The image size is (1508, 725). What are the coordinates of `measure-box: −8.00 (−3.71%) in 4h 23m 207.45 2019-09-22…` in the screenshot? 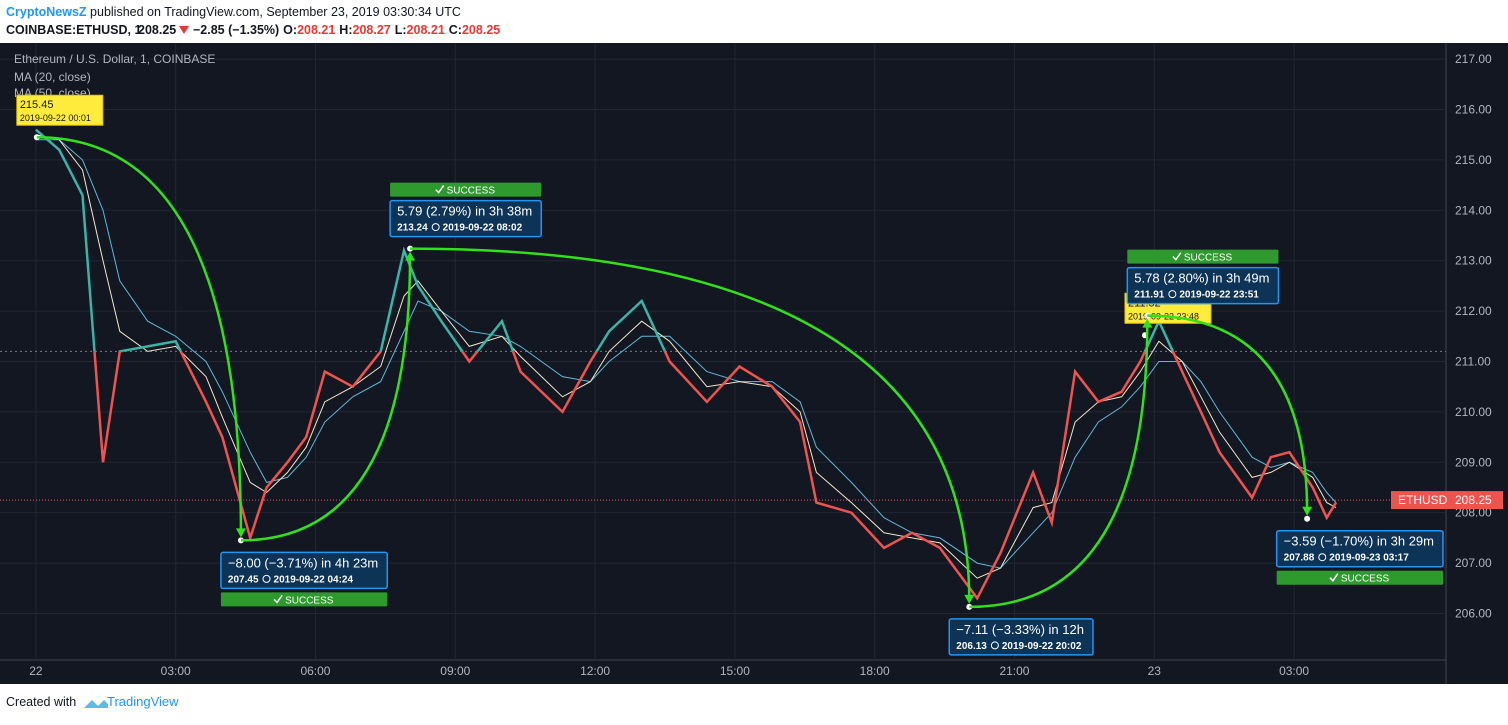 It's located at (304, 579).